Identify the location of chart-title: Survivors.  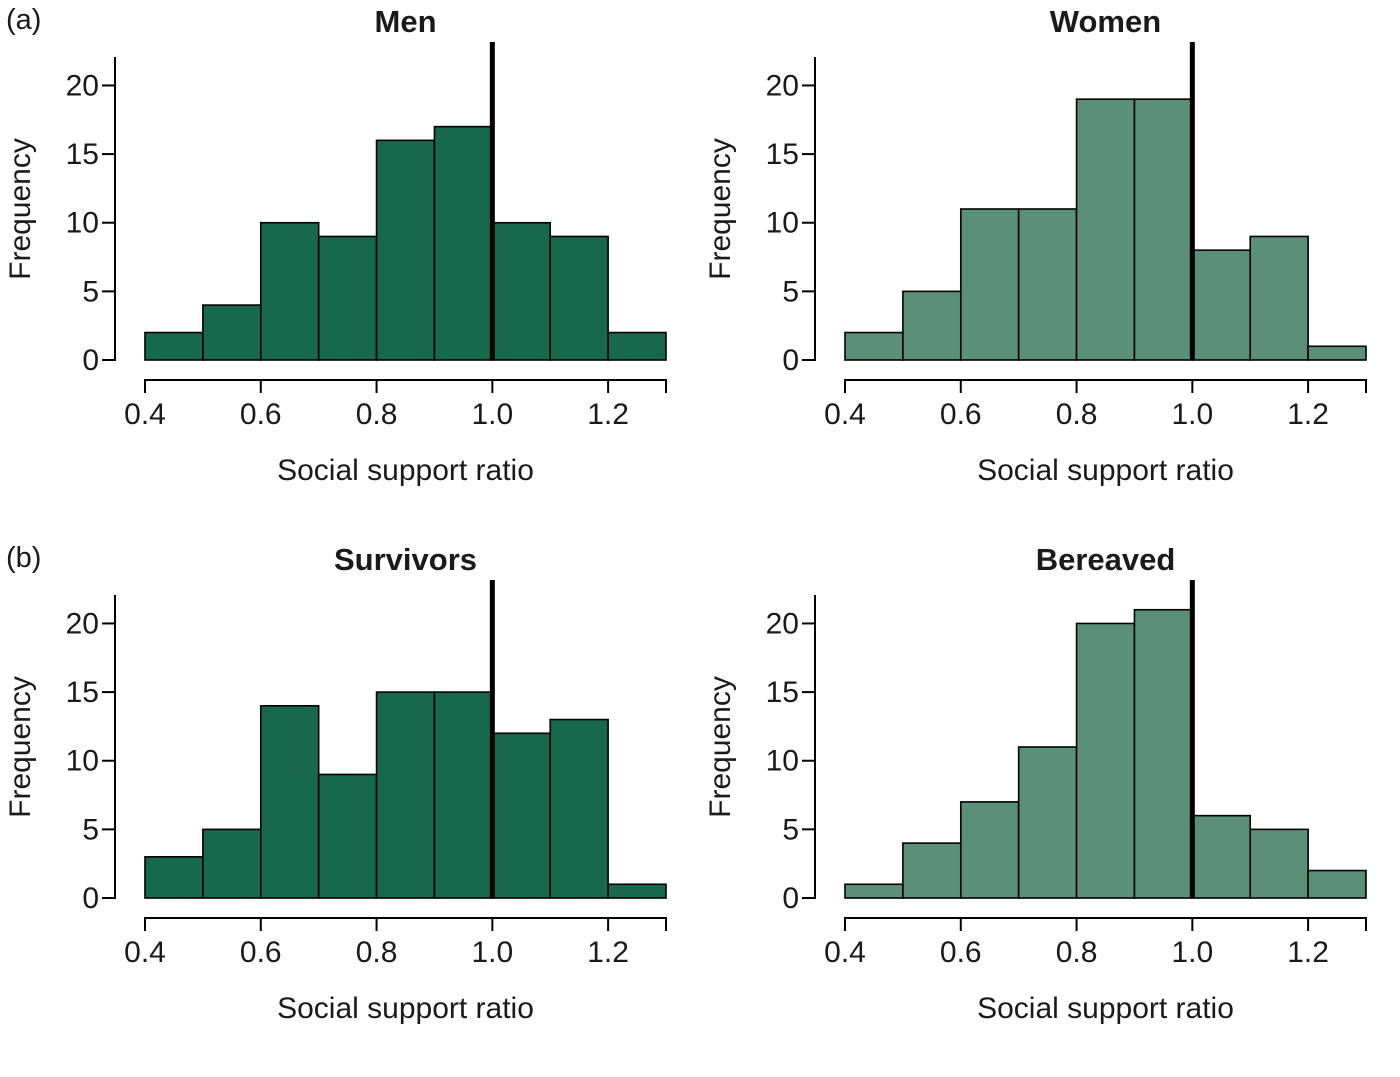
(405, 559).